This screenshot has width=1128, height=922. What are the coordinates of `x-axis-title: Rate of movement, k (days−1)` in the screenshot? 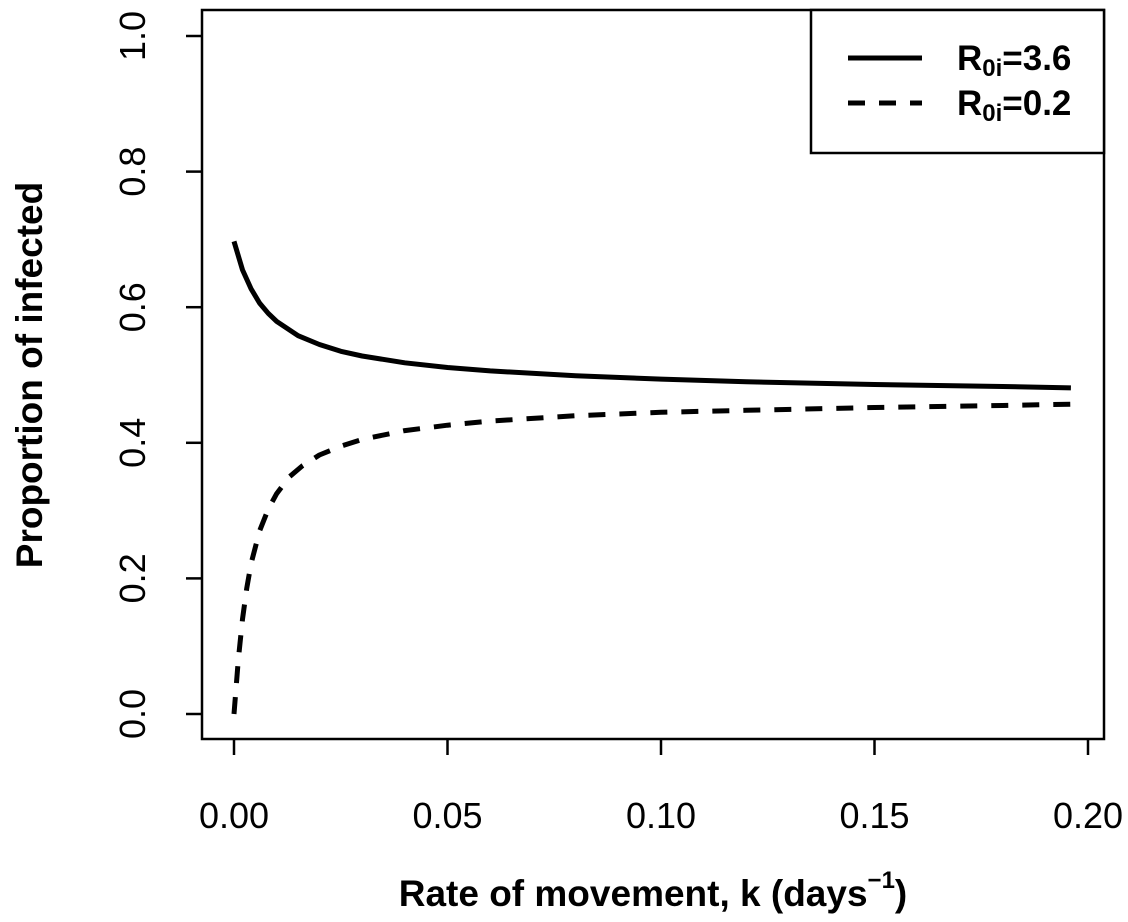 It's located at (653, 890).